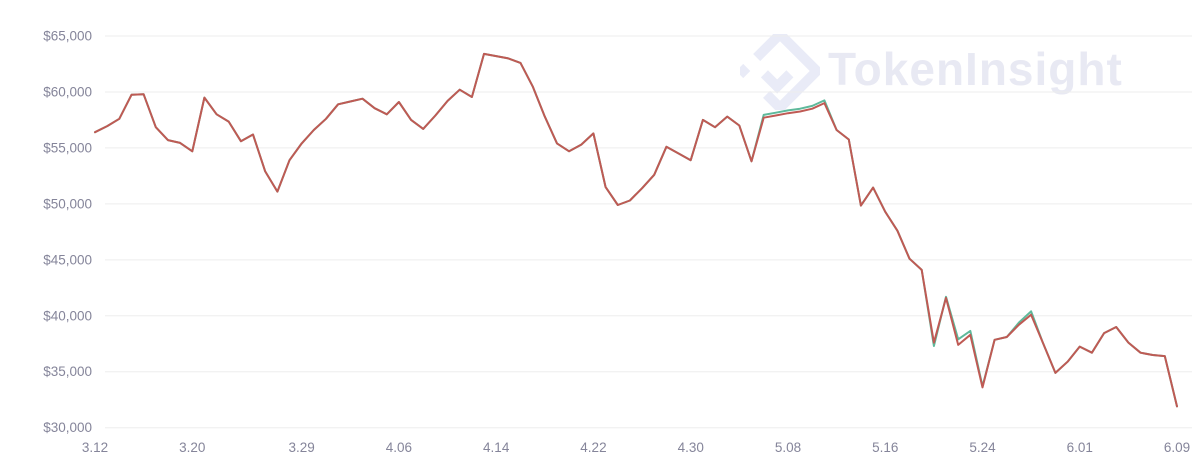 The image size is (1202, 476). Describe the element at coordinates (67, 315) in the screenshot. I see `y-tick-label: $40,000` at that location.